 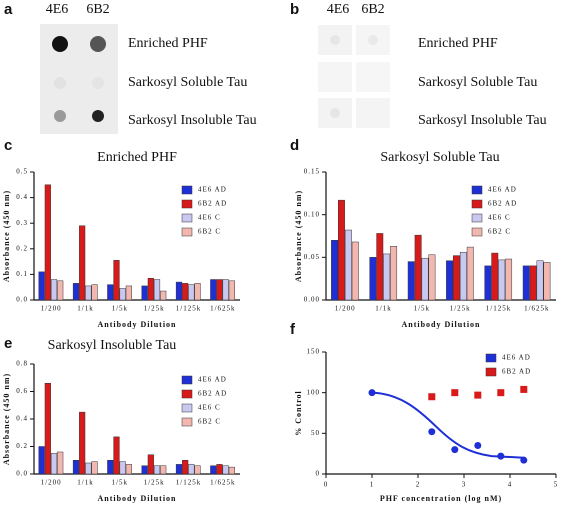 I want to click on chart-title: Sarkosyl Insoluble Tau, so click(x=112, y=345).